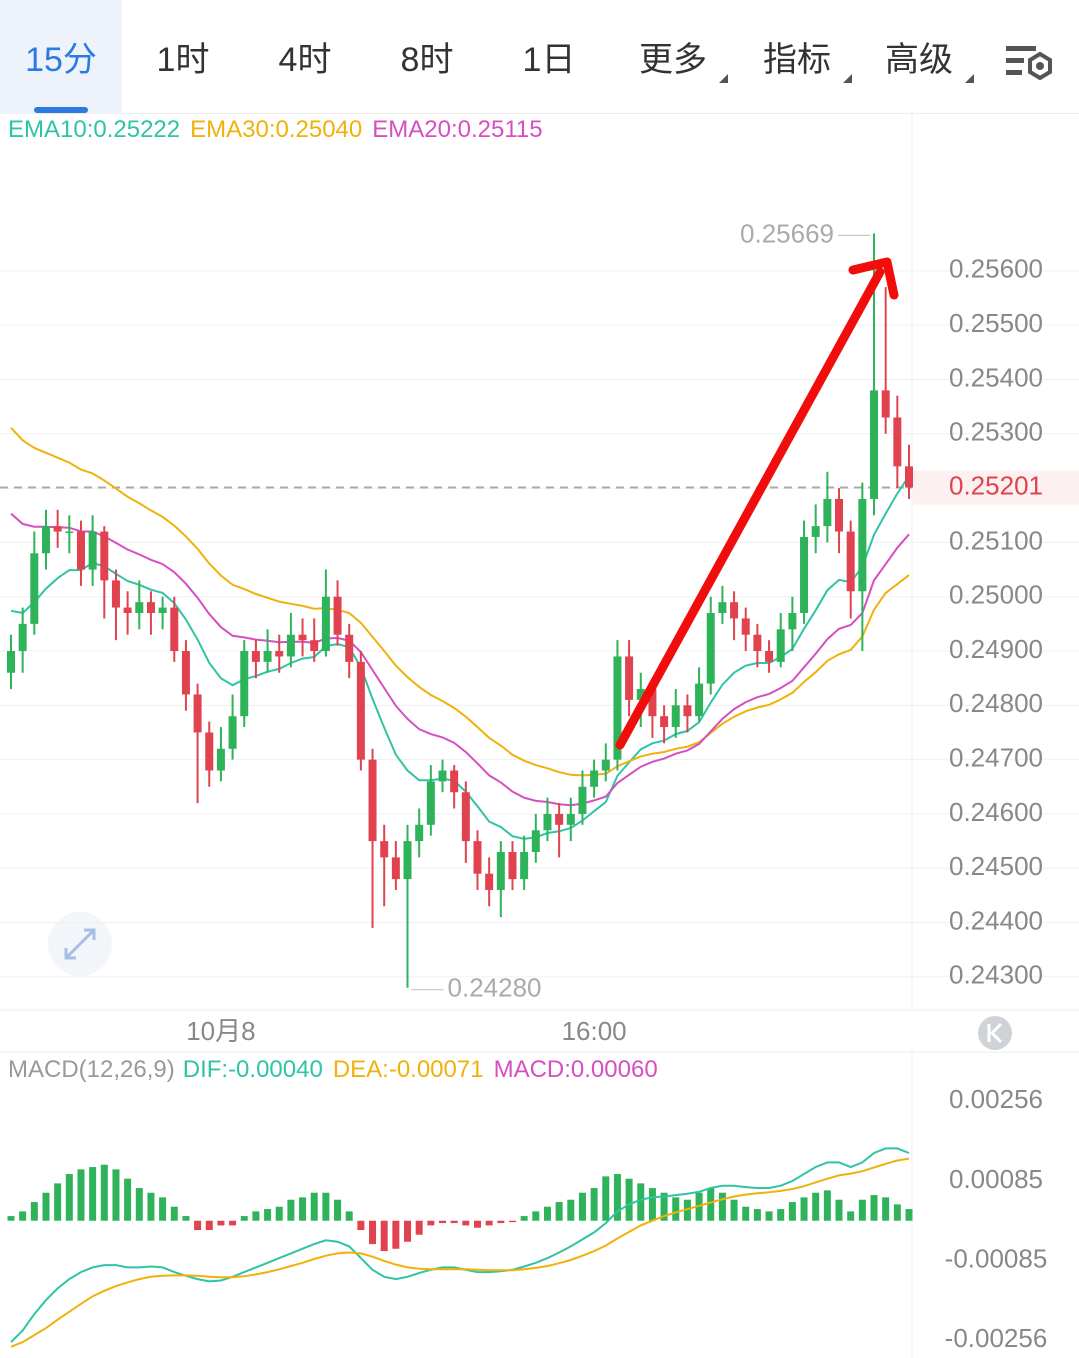 The width and height of the screenshot is (1079, 1358). I want to click on legend-entry: EMA30:0.25040, so click(276, 129).